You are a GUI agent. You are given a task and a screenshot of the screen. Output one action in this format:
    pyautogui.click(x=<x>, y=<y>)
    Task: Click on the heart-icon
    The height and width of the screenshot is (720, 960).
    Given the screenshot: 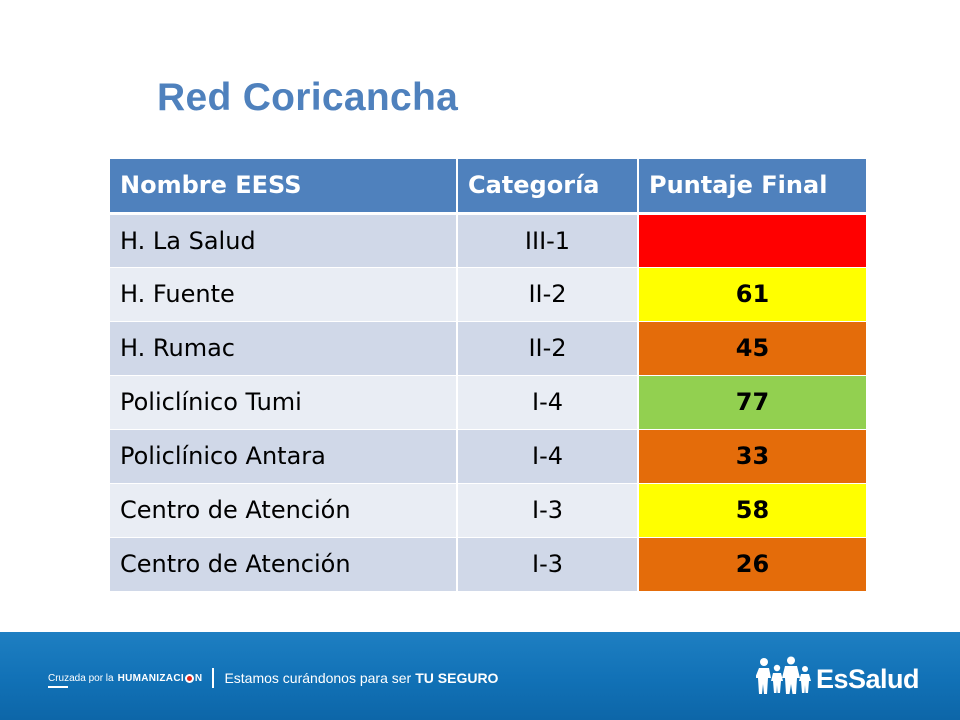 What is the action you would take?
    pyautogui.click(x=189, y=678)
    